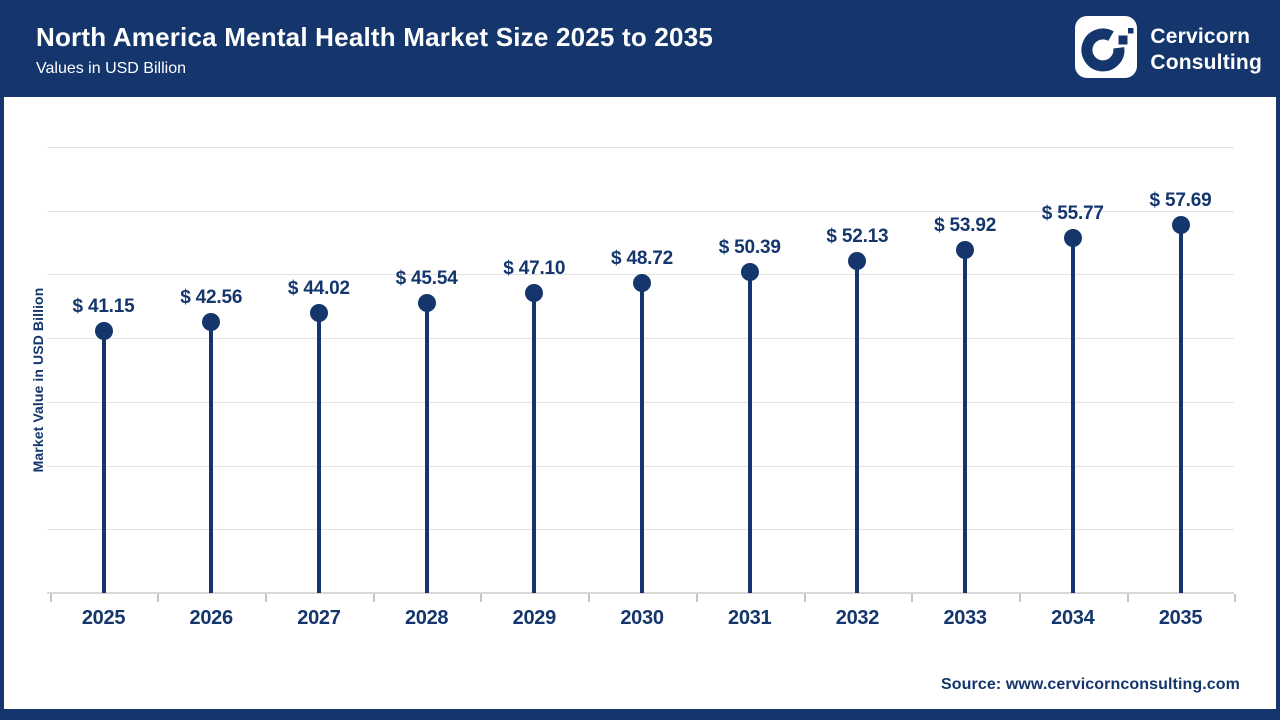 The image size is (1280, 720). Describe the element at coordinates (749, 247) in the screenshot. I see `data-label: $ 50.39` at that location.